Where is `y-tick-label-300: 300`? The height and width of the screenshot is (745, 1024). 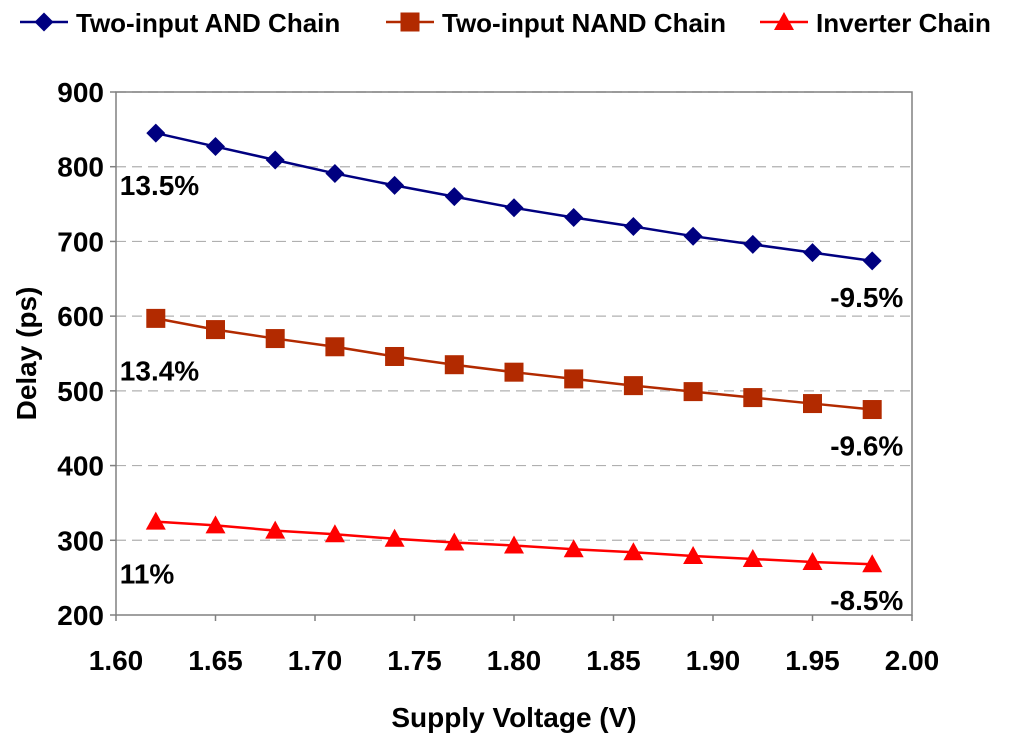 y-tick-label-300: 300 is located at coordinates (80, 540).